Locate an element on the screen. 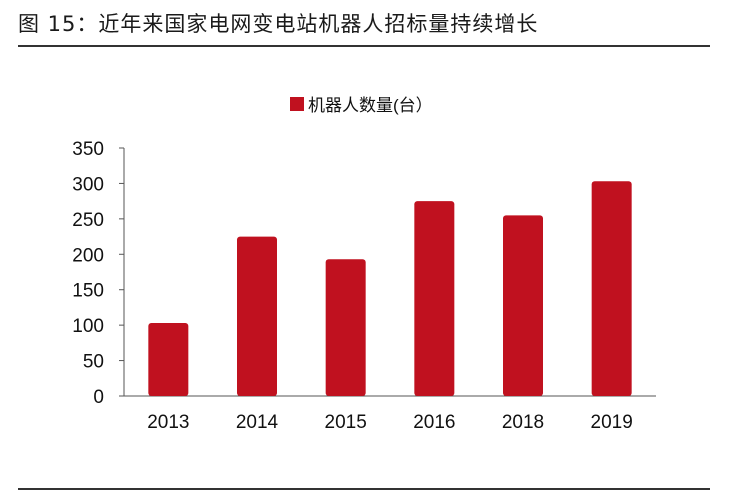  y-tick-label: 150 is located at coordinates (88, 291).